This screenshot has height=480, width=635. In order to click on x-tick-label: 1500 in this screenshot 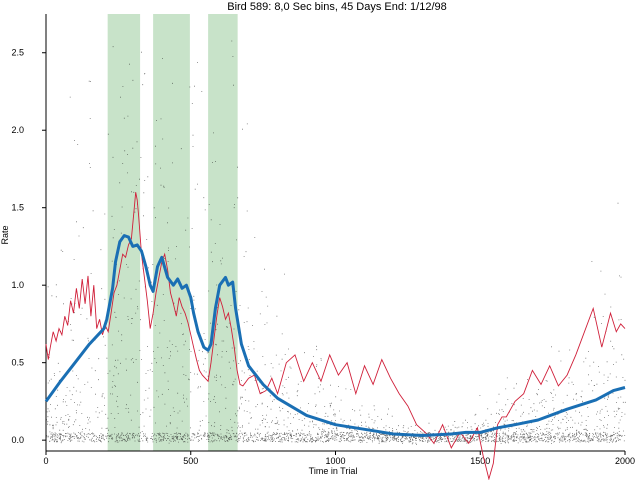, I will do `click(480, 461)`.